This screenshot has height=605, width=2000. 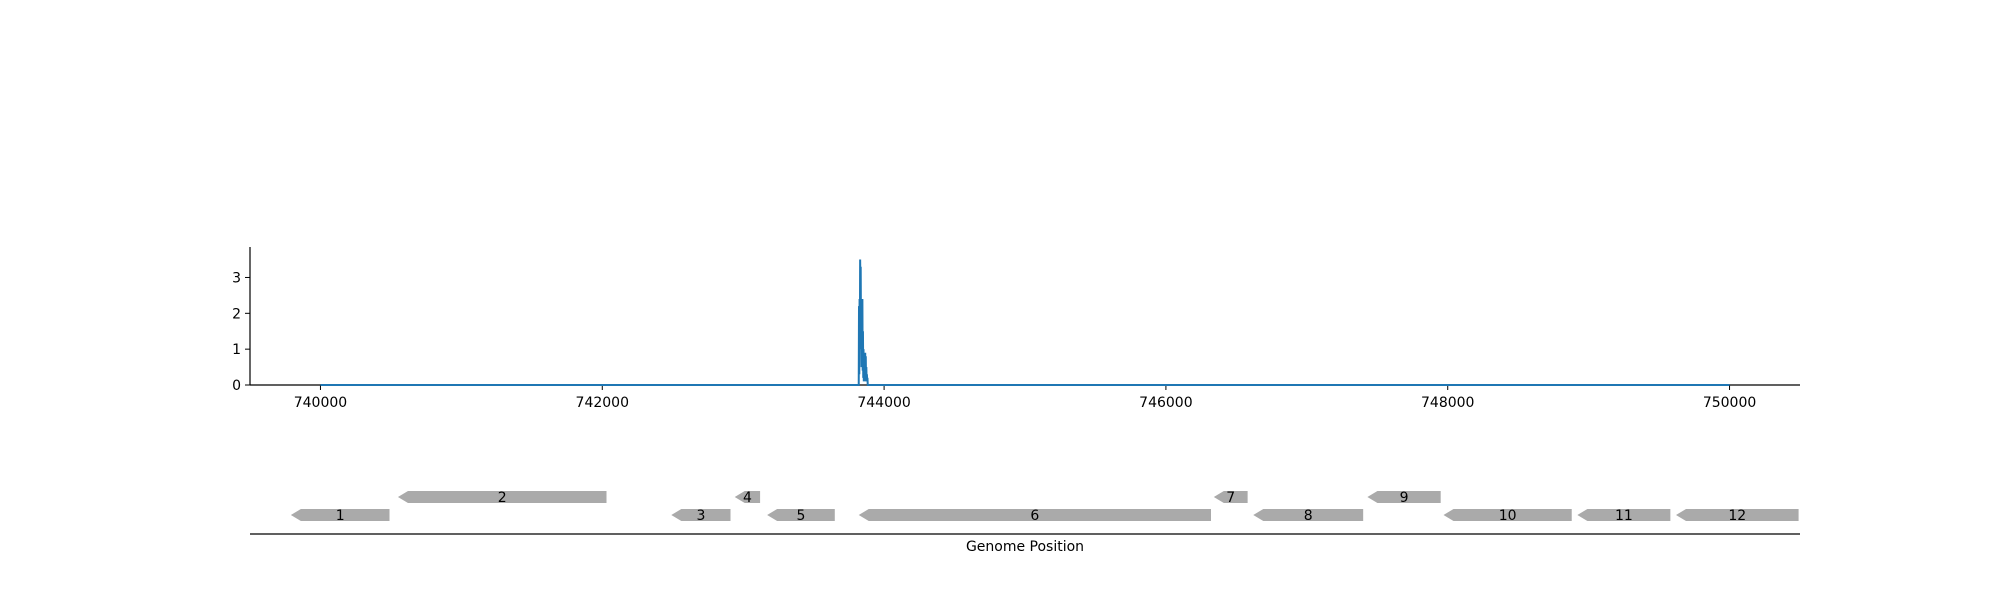 I want to click on gene-label: 10, so click(x=1508, y=516).